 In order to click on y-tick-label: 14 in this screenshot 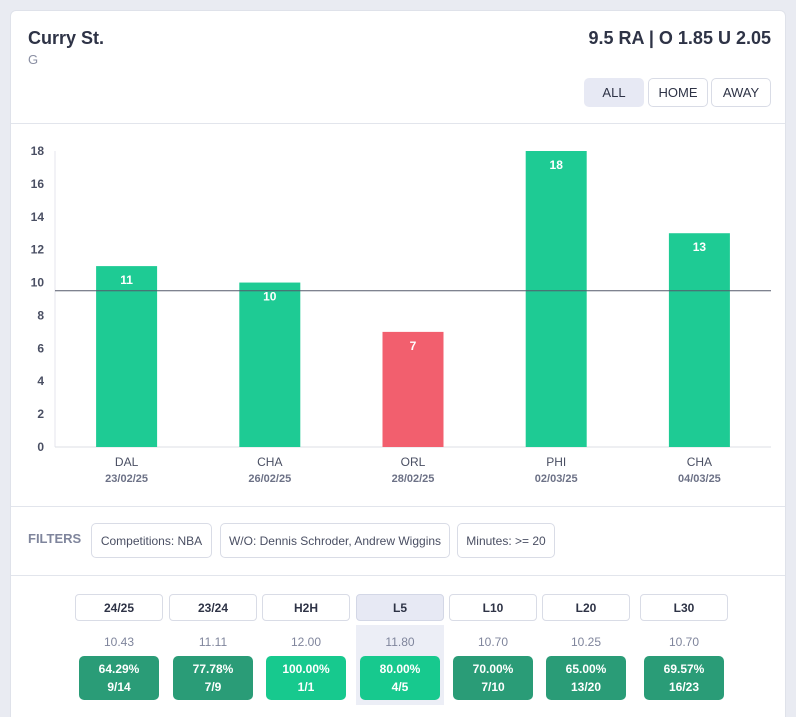, I will do `click(38, 217)`.